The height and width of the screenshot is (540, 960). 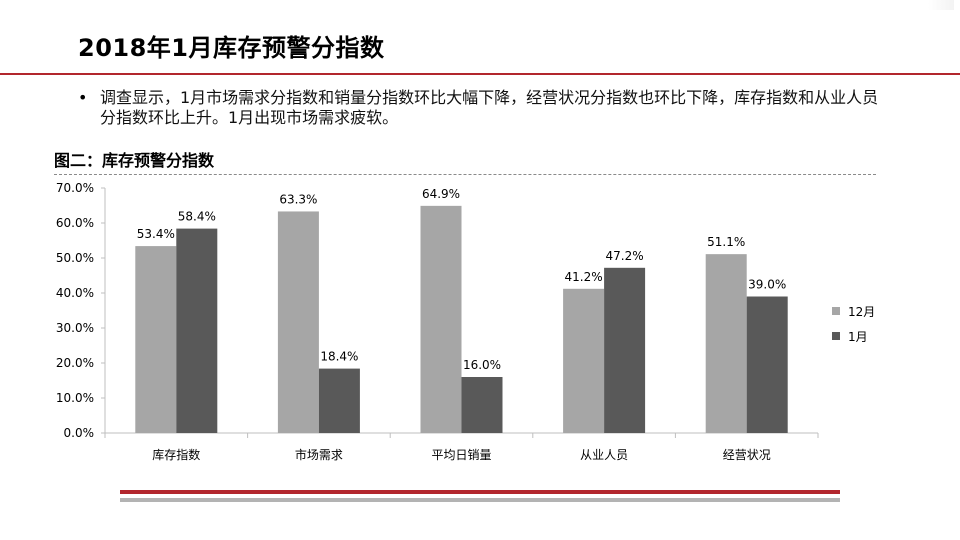 I want to click on y-tick-label: 50.0%, so click(x=75, y=258).